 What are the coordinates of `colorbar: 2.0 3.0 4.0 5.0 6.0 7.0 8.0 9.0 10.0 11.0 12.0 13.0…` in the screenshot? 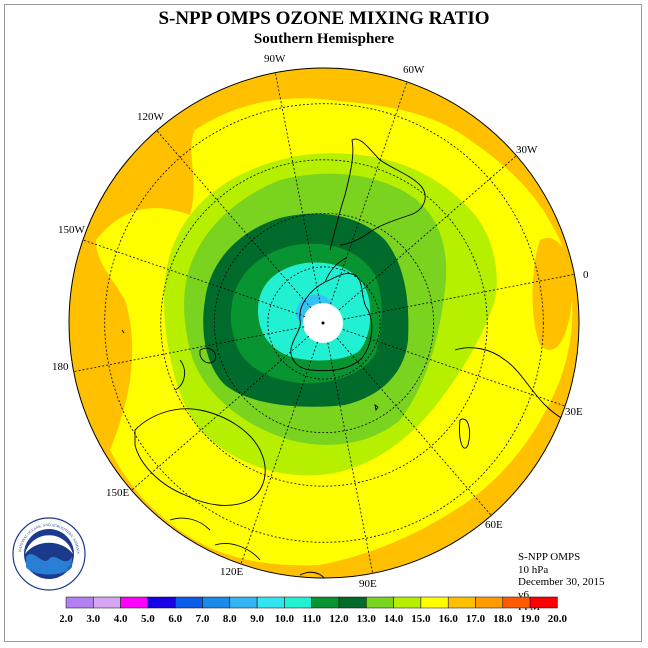 It's located at (314, 610).